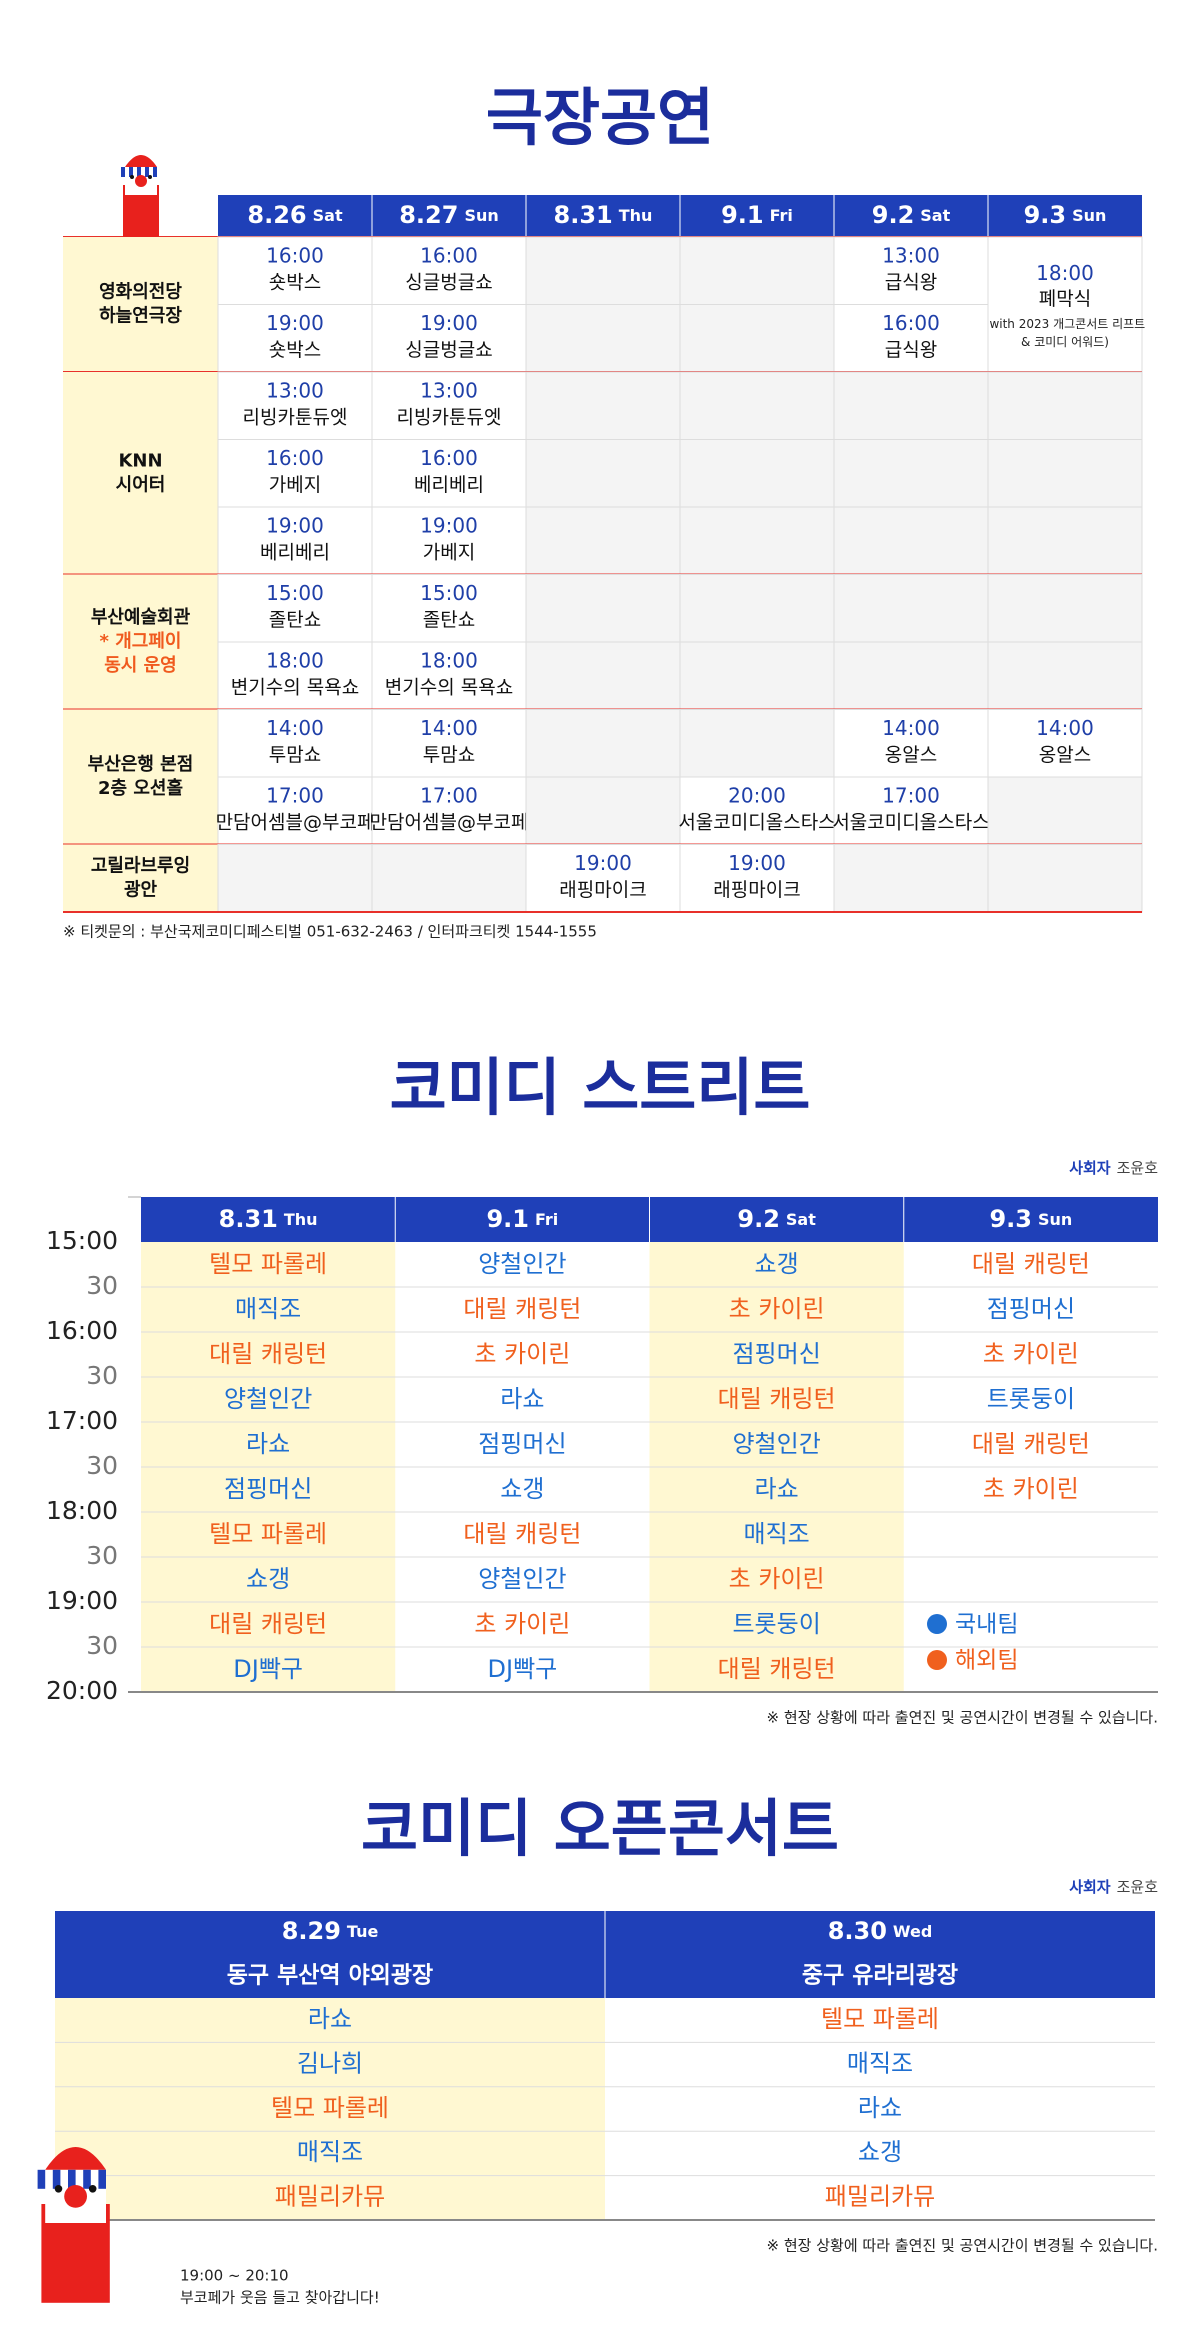 The image size is (1200, 2339). I want to click on date-header: 9.1 Fri, so click(757, 215).